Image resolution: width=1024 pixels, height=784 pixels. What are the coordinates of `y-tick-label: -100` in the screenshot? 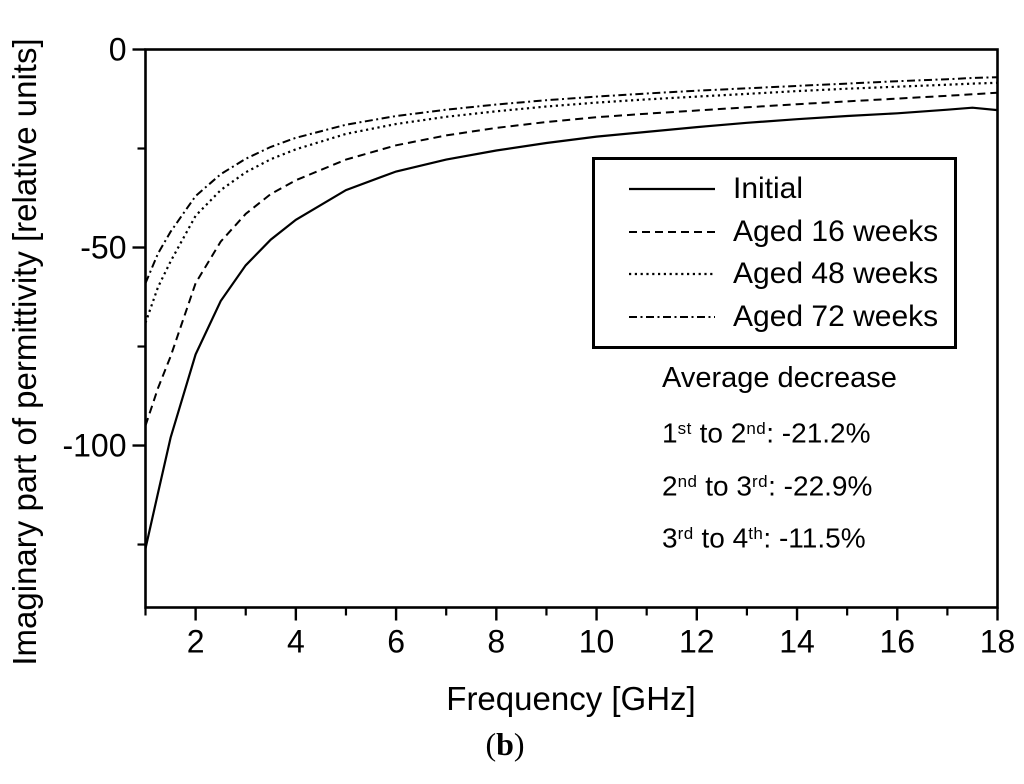 It's located at (94, 446).